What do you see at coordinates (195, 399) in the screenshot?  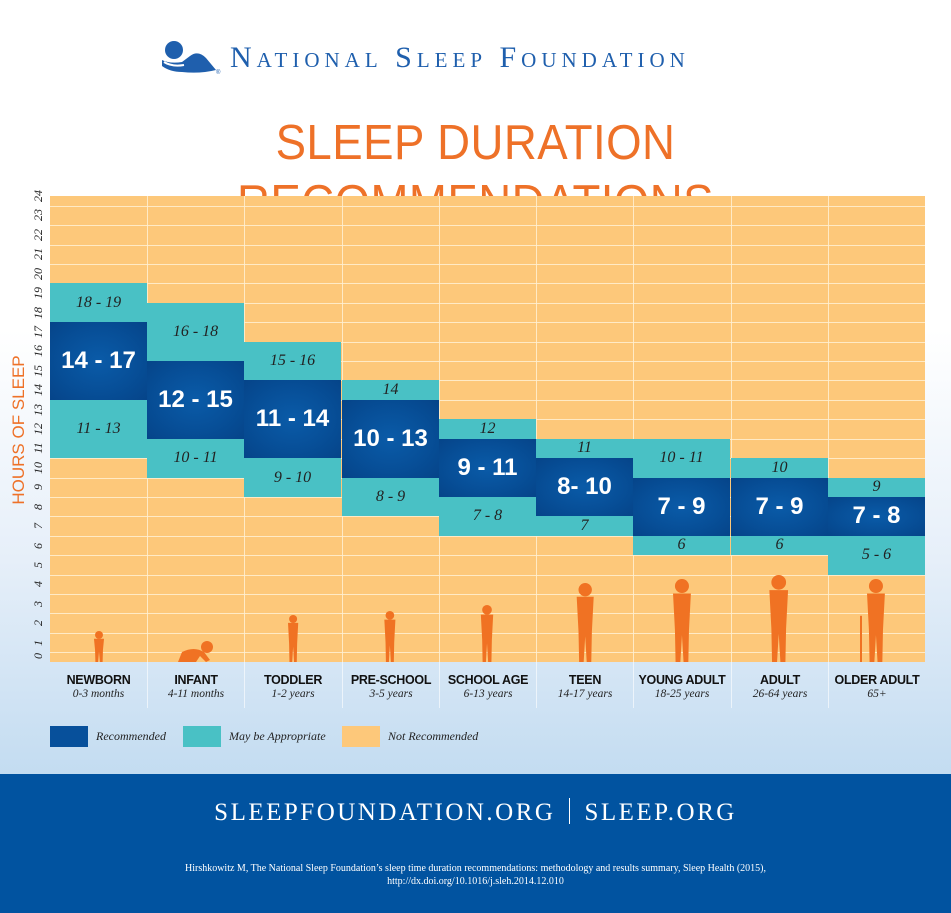 I see `bar-value-label: 12 - 15` at bounding box center [195, 399].